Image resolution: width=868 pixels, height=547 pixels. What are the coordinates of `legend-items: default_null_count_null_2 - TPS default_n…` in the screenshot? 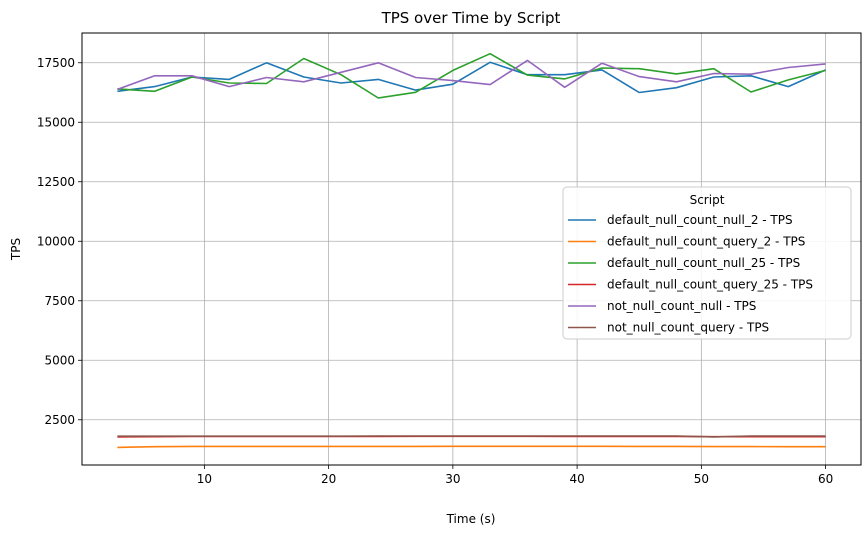 It's located at (690, 274).